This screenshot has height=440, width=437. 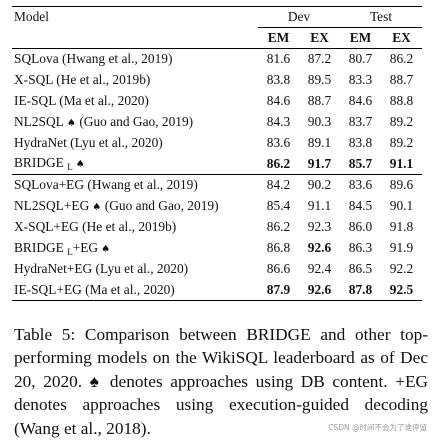 I want to click on dev-em-cell: 83.8, so click(x=278, y=79).